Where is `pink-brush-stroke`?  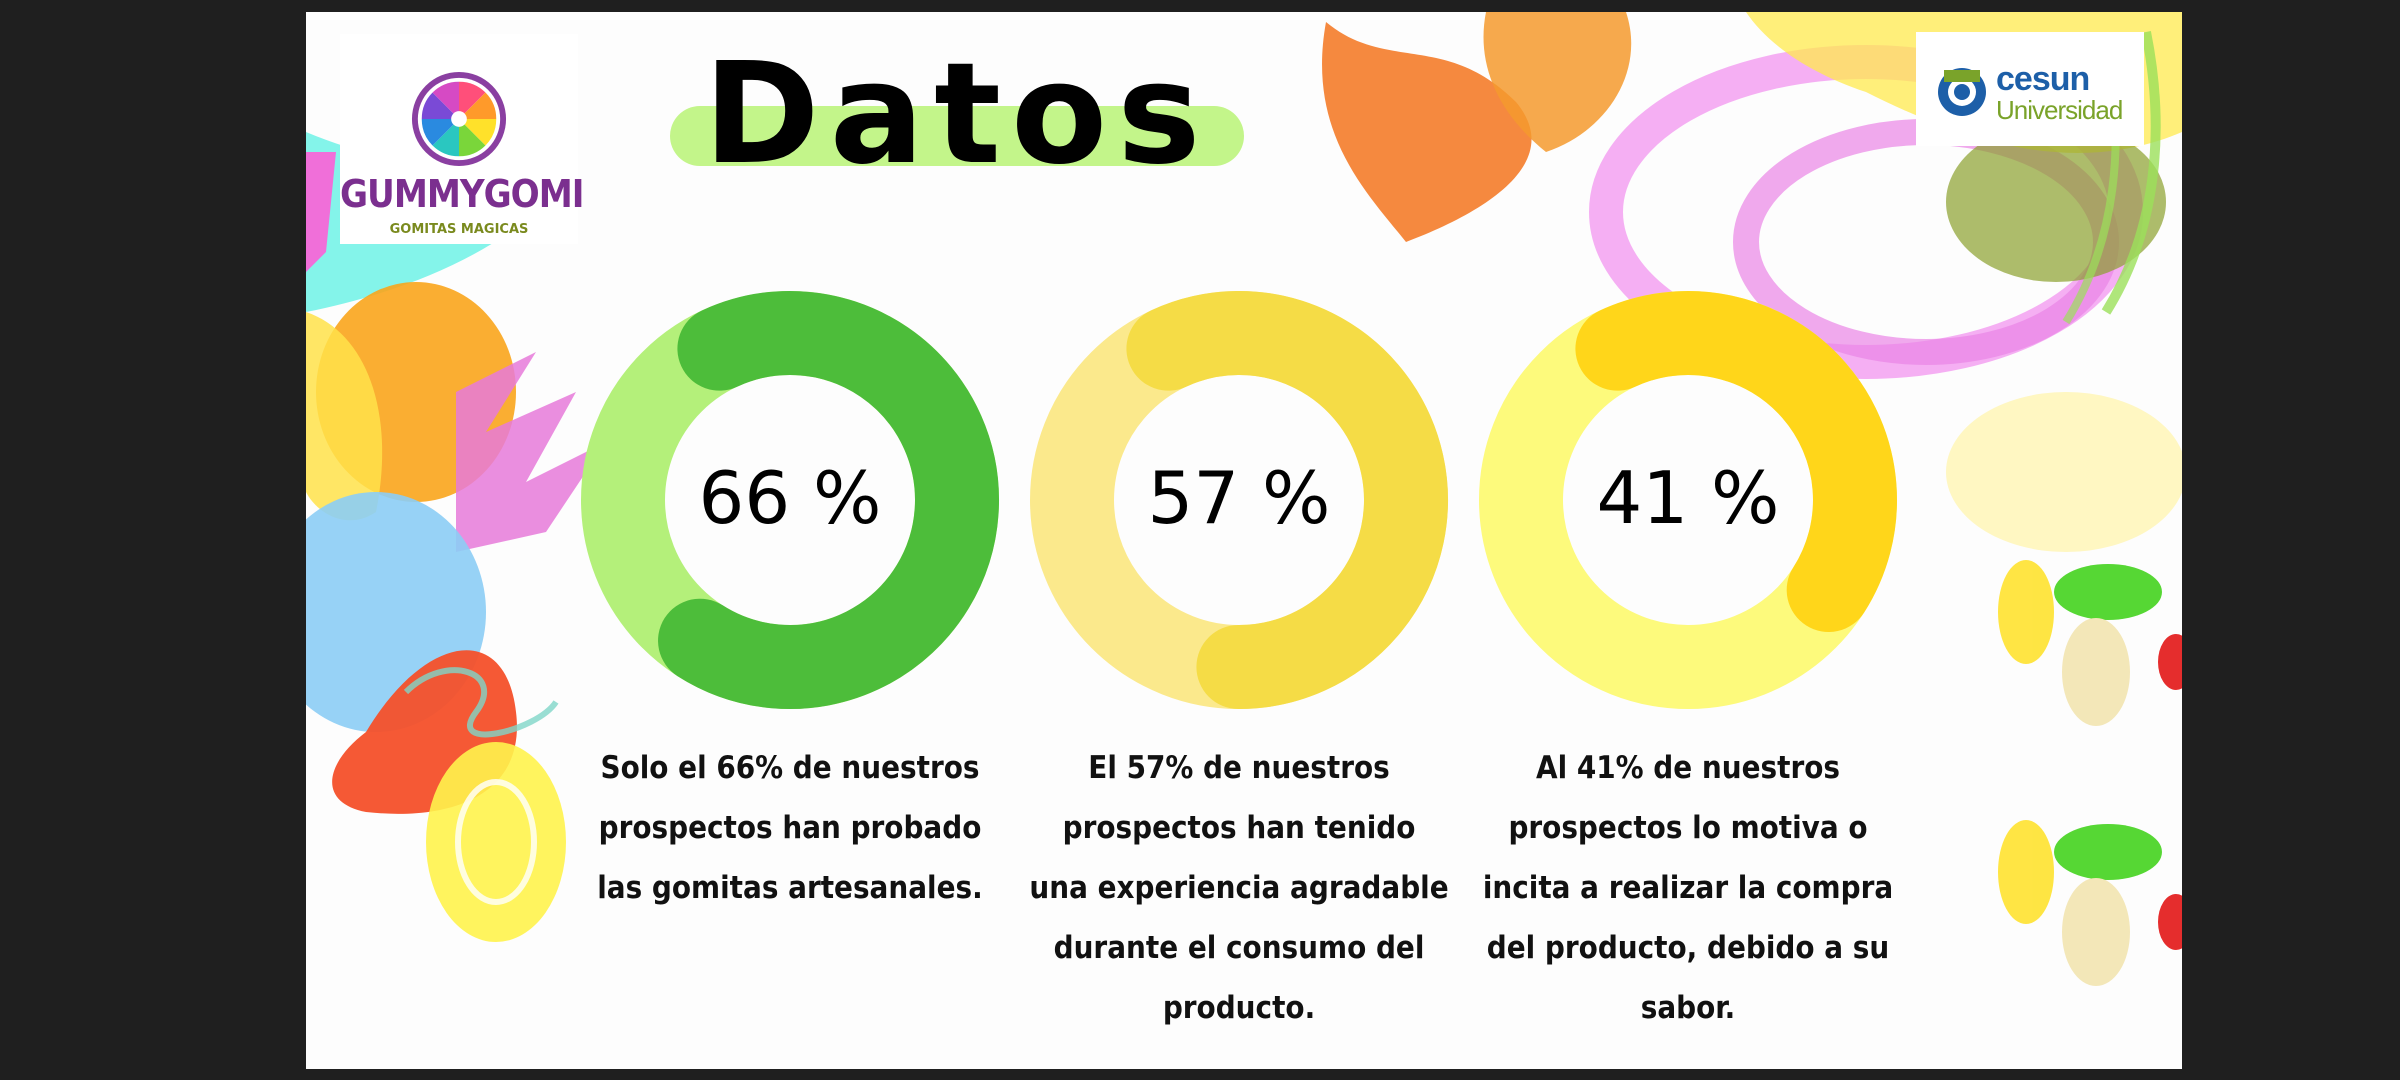 pink-brush-stroke is located at coordinates (321, 212).